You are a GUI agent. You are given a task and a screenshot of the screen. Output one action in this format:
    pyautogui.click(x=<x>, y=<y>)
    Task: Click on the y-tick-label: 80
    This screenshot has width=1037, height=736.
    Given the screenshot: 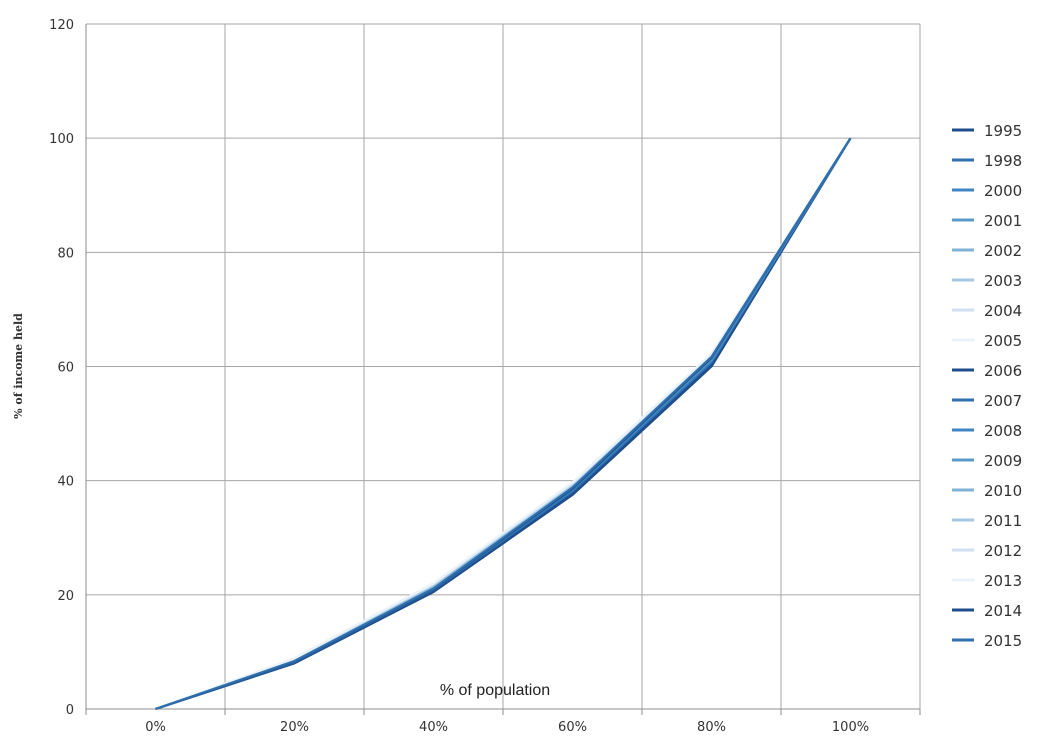 What is the action you would take?
    pyautogui.click(x=65, y=253)
    